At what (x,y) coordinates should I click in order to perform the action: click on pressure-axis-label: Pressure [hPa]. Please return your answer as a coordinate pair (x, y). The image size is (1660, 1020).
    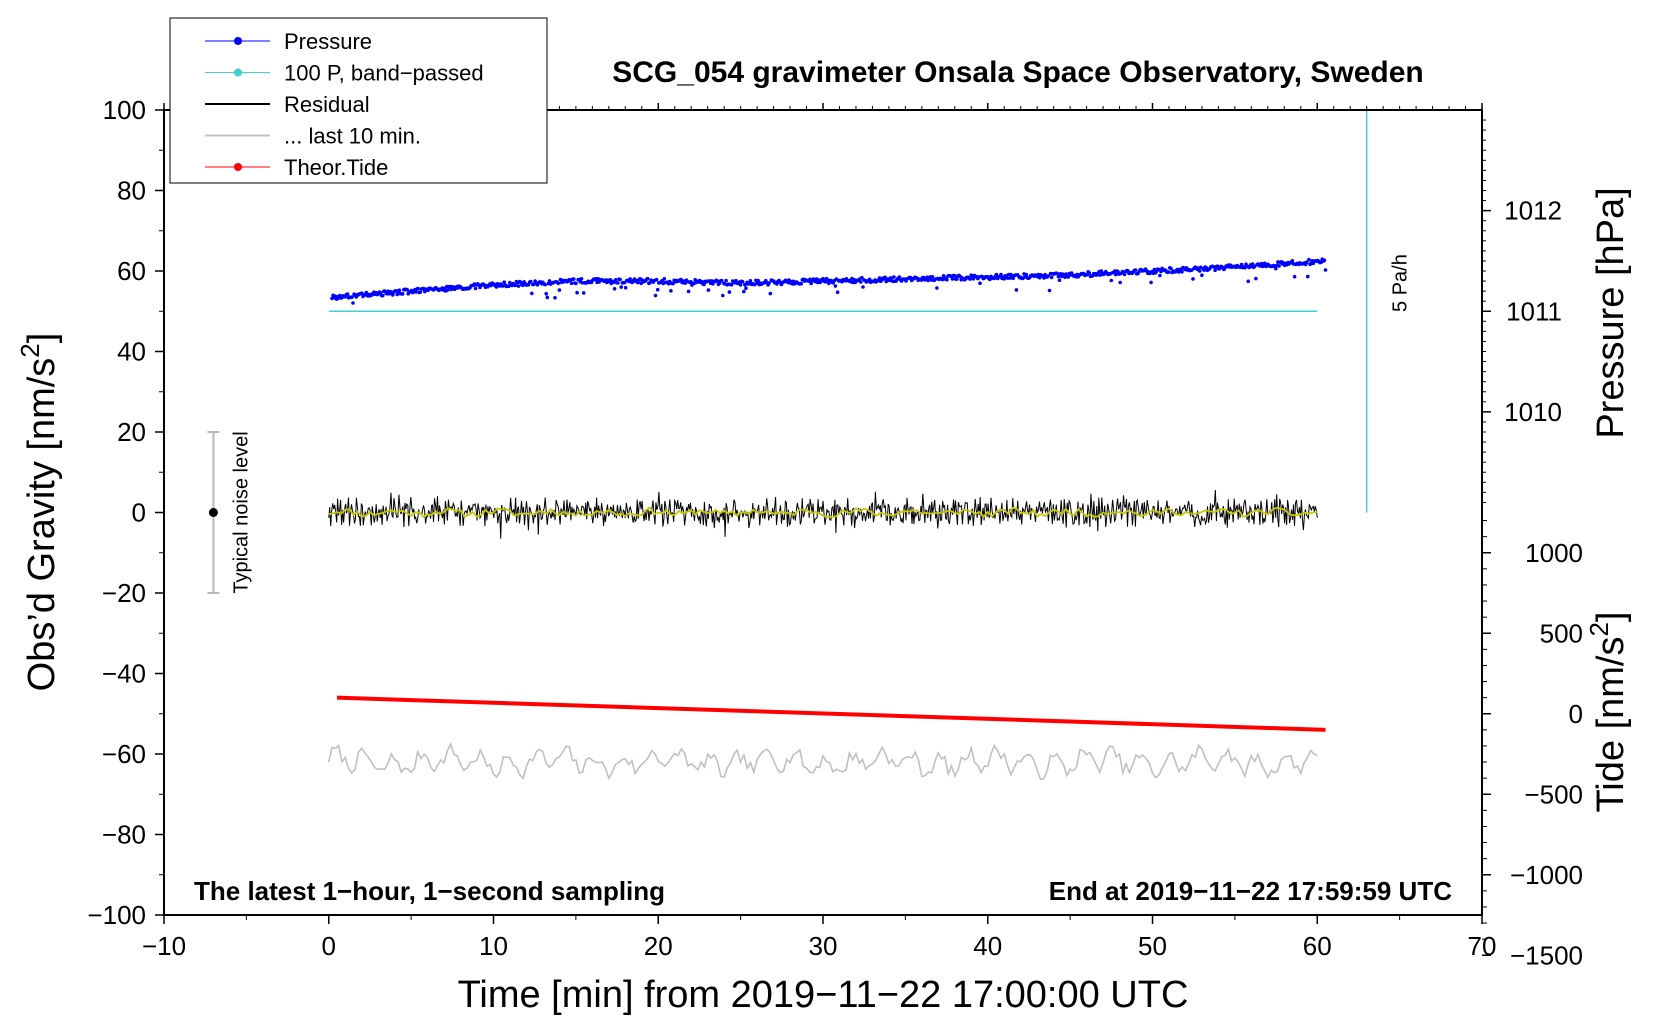
    Looking at the image, I should click on (1611, 312).